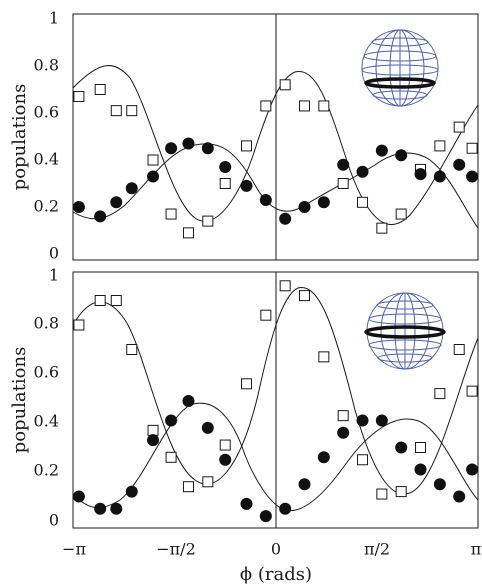  What do you see at coordinates (54, 520) in the screenshot?
I see `bottom-ytick-label: 0` at bounding box center [54, 520].